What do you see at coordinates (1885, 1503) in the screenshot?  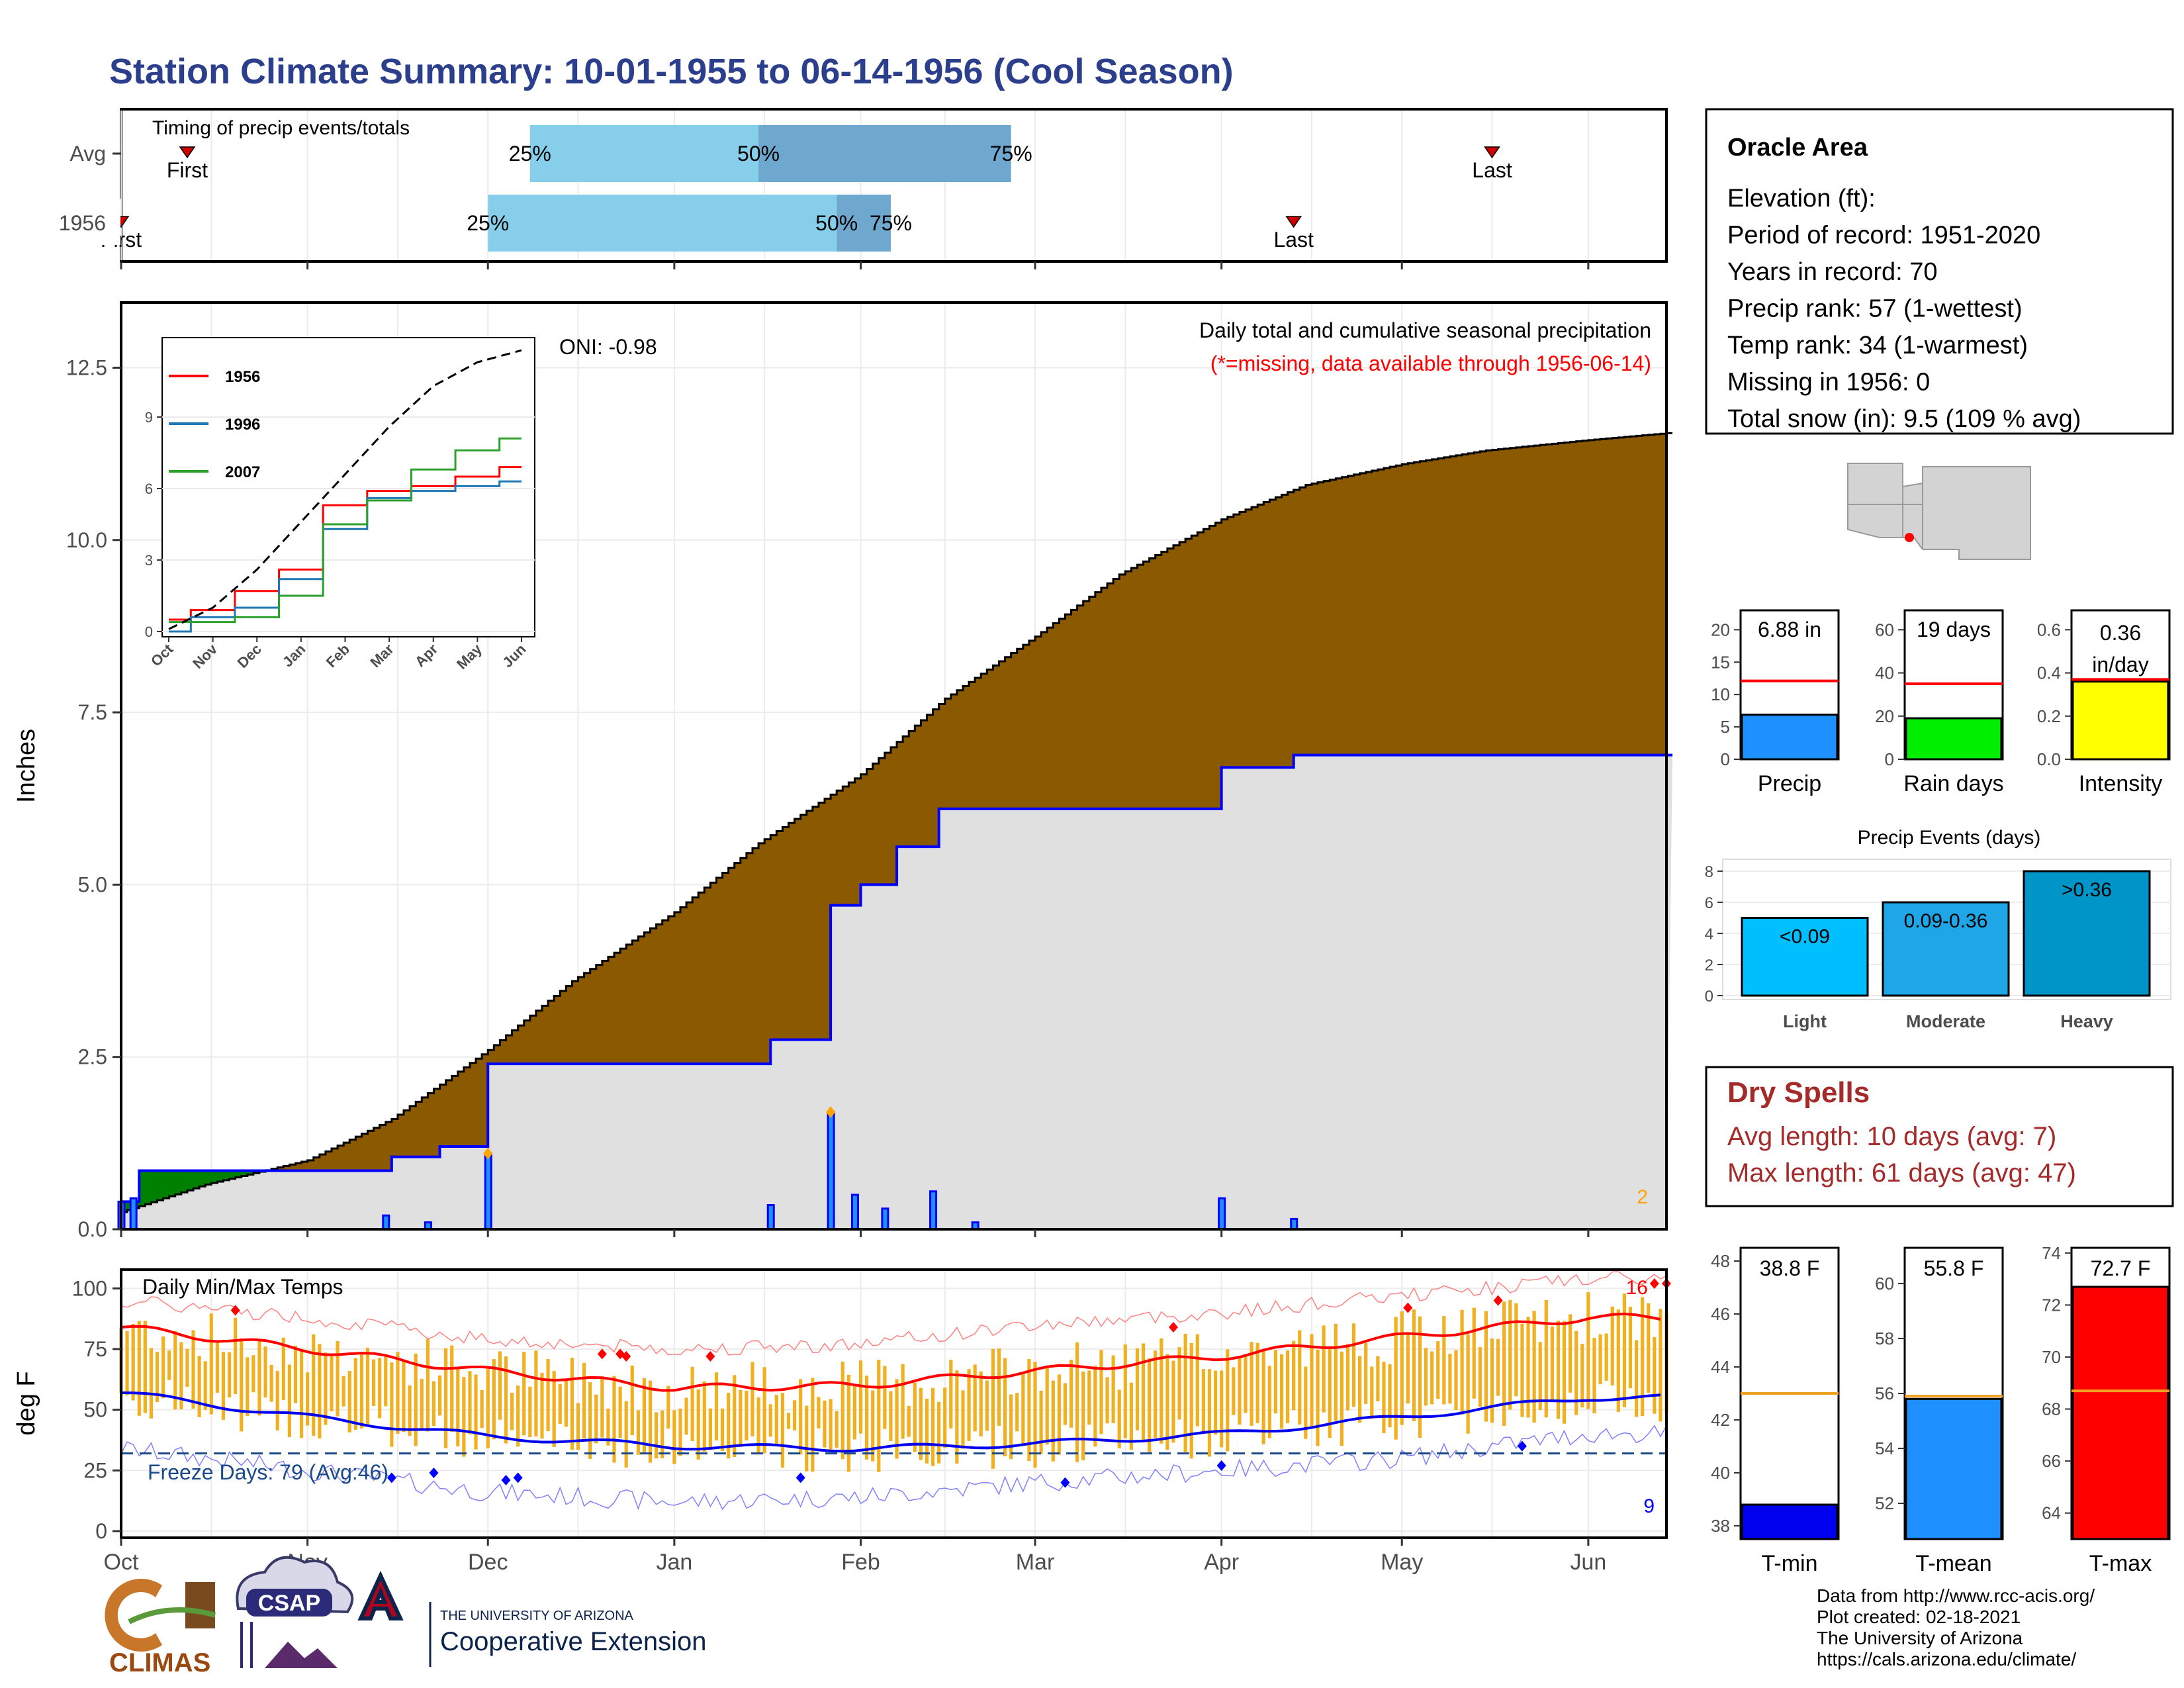 I see `temp-summary-ytick-label: 52` at bounding box center [1885, 1503].